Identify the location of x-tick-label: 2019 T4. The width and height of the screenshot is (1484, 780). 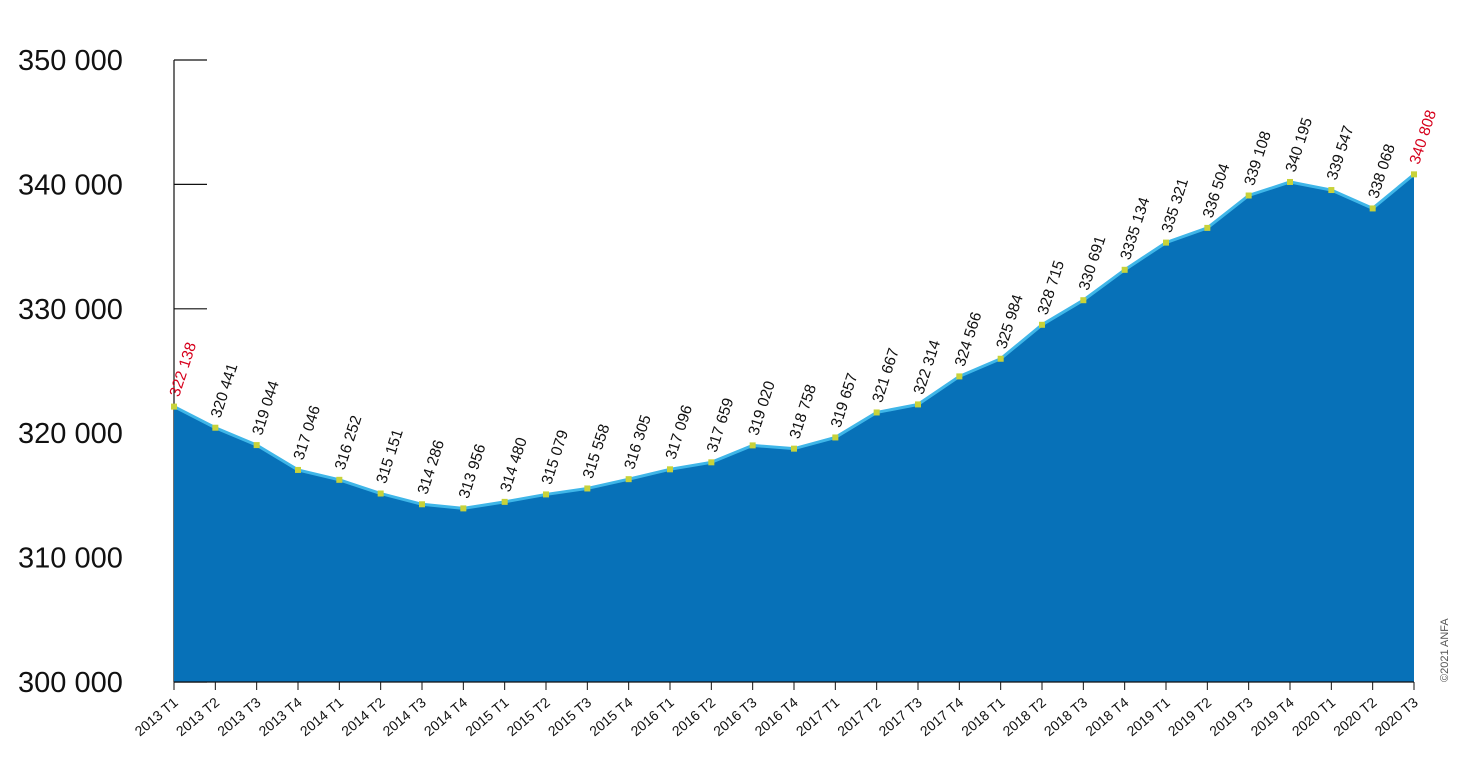
(1272, 716).